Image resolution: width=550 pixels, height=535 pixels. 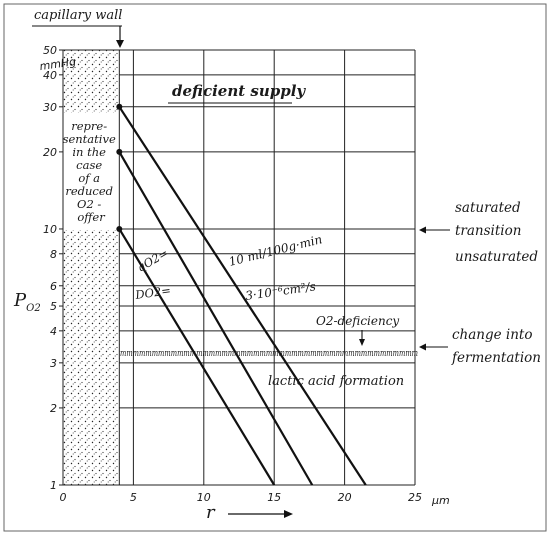 I want to click on y-tick-label: 20, so click(x=50, y=152).